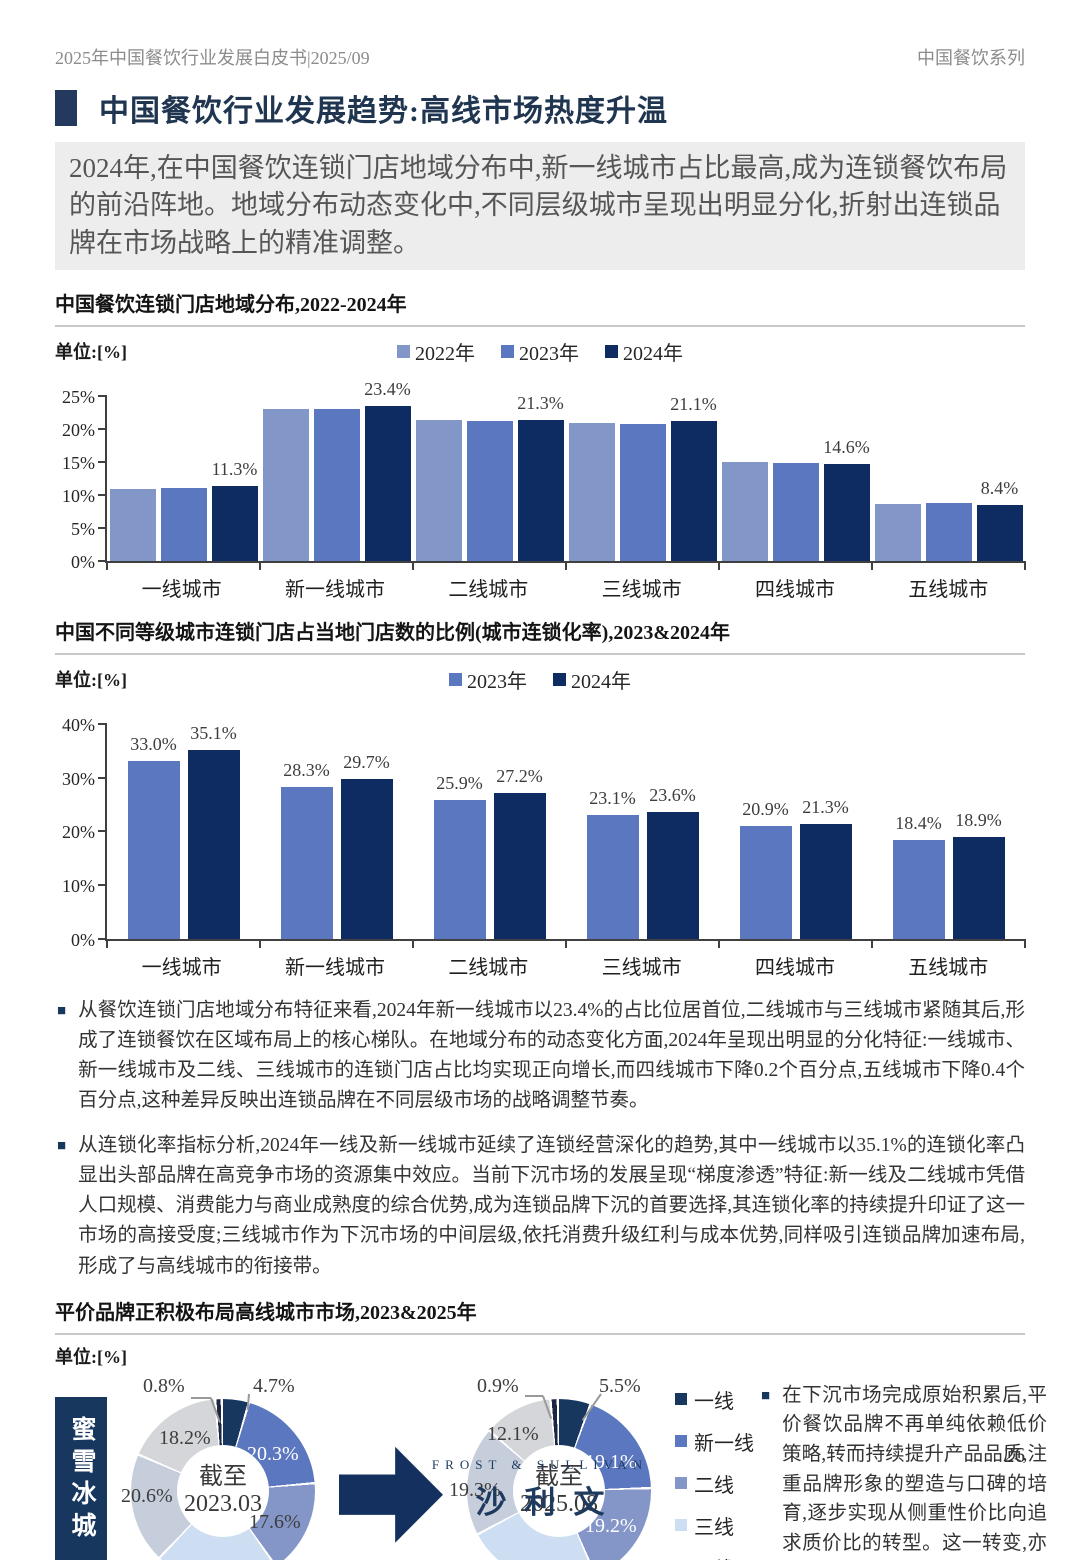 The image size is (1080, 1560). Describe the element at coordinates (611, 1461) in the screenshot. I see `pie-slice-label: 19.1%` at that location.